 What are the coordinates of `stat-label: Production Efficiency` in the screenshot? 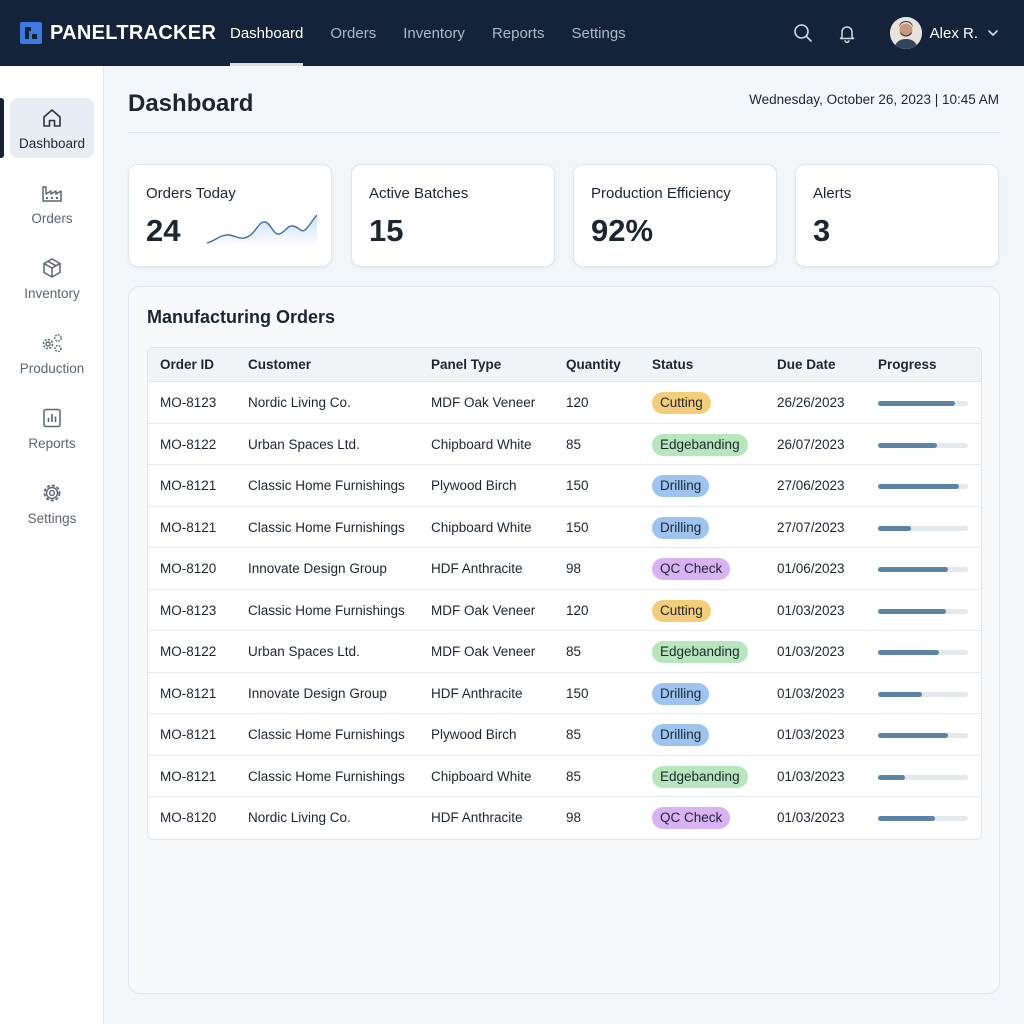 It's located at (661, 193).